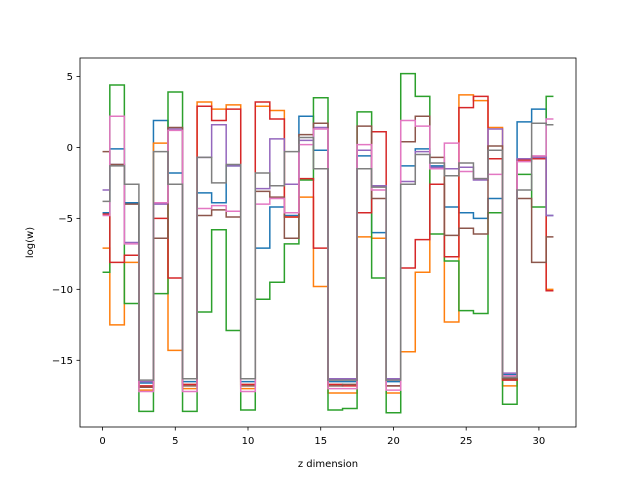  I want to click on x-axis: 0 5 10 15 20 25 30, so click(322, 437).